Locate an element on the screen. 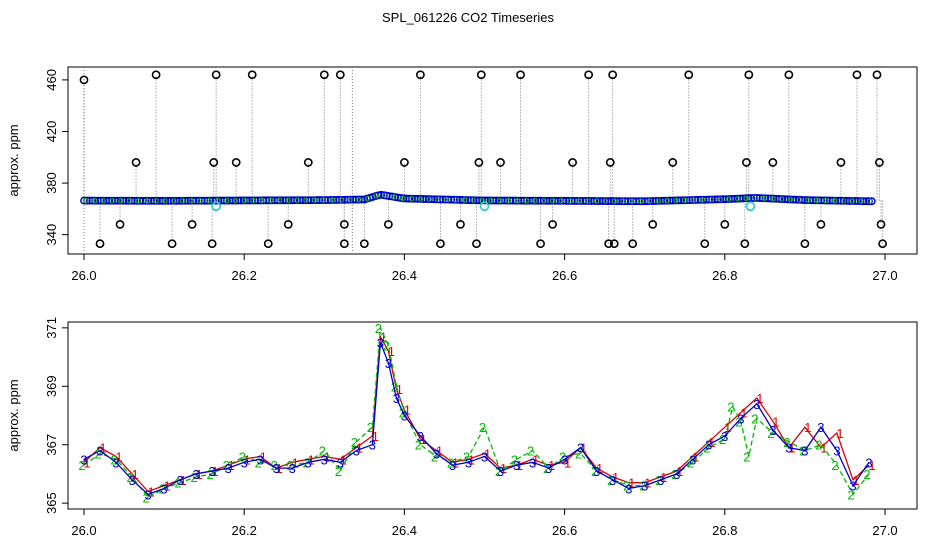 Image resolution: width=936 pixels, height=540 pixels. y-tick-label: 340 is located at coordinates (51, 235).